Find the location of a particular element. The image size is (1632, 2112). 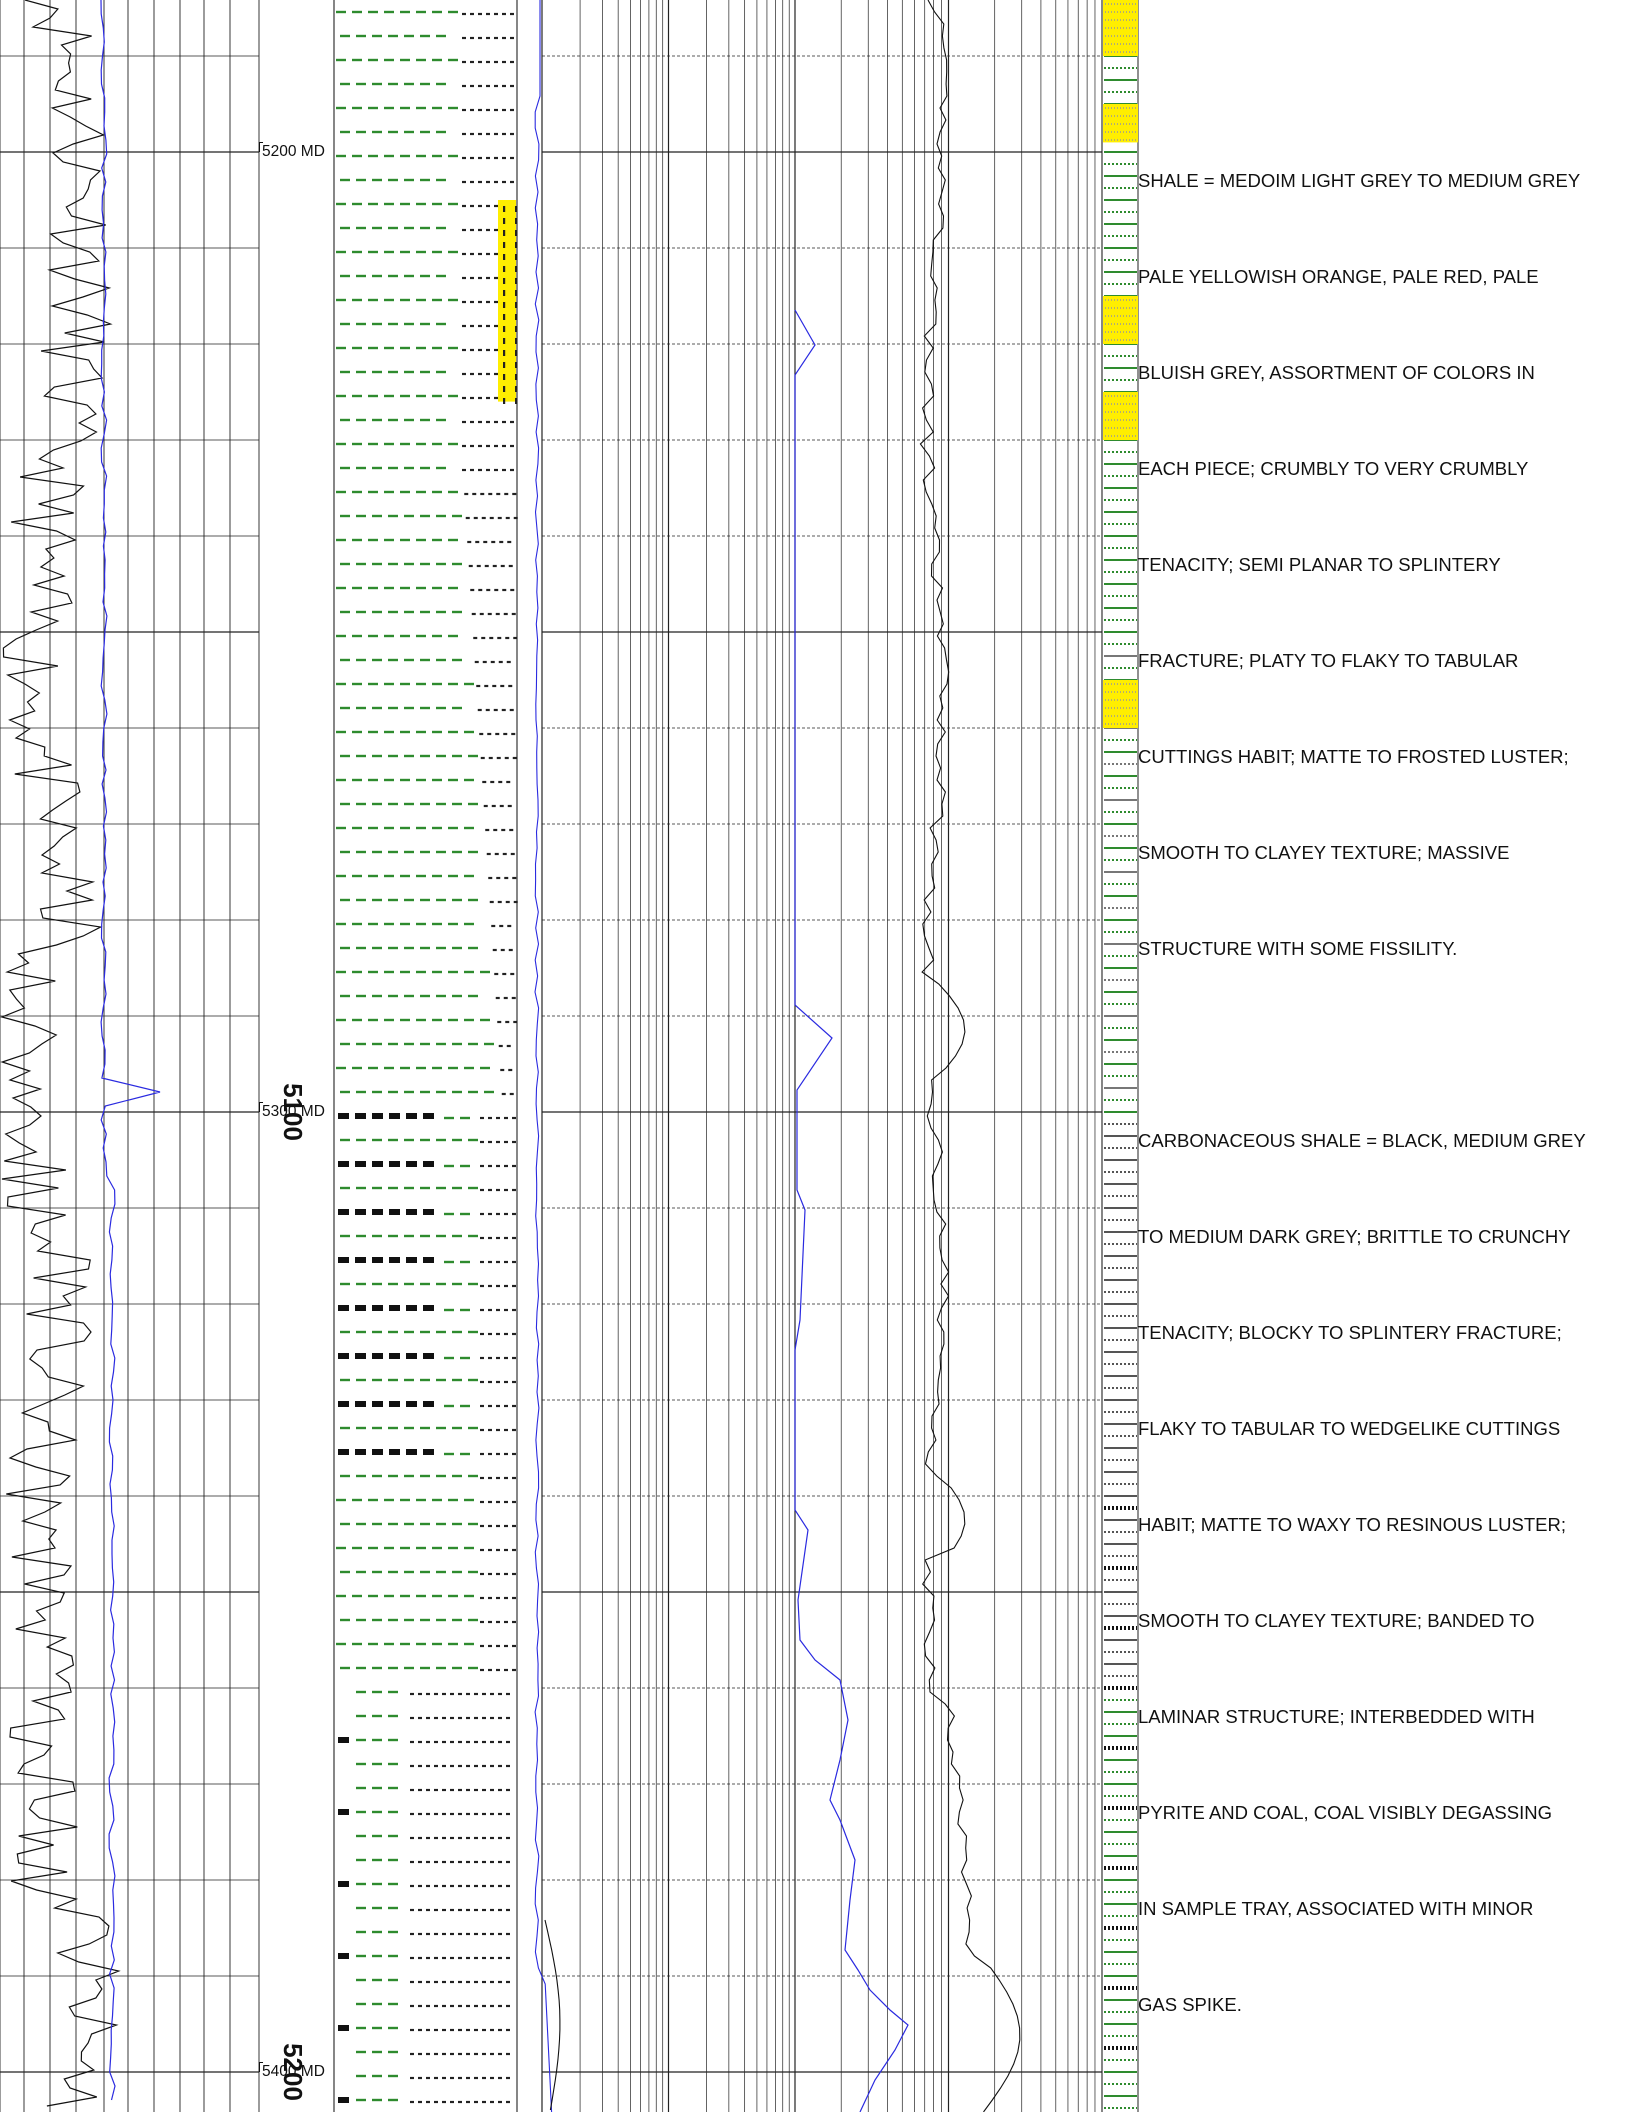

description-line: EACH PIECE; CRUMBLY TO VERY CRUMBLY is located at coordinates (1333, 468).